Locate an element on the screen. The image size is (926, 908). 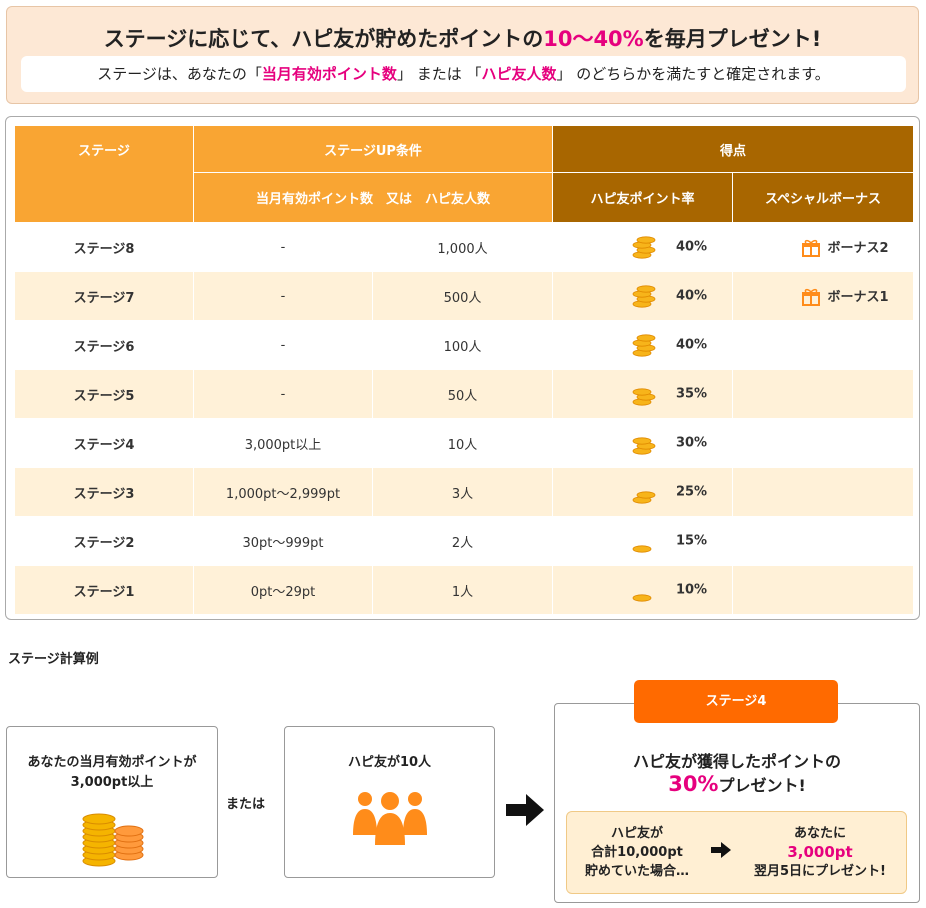
detail-right-line3: 翌月5日にプレゼント! is located at coordinates (820, 871).